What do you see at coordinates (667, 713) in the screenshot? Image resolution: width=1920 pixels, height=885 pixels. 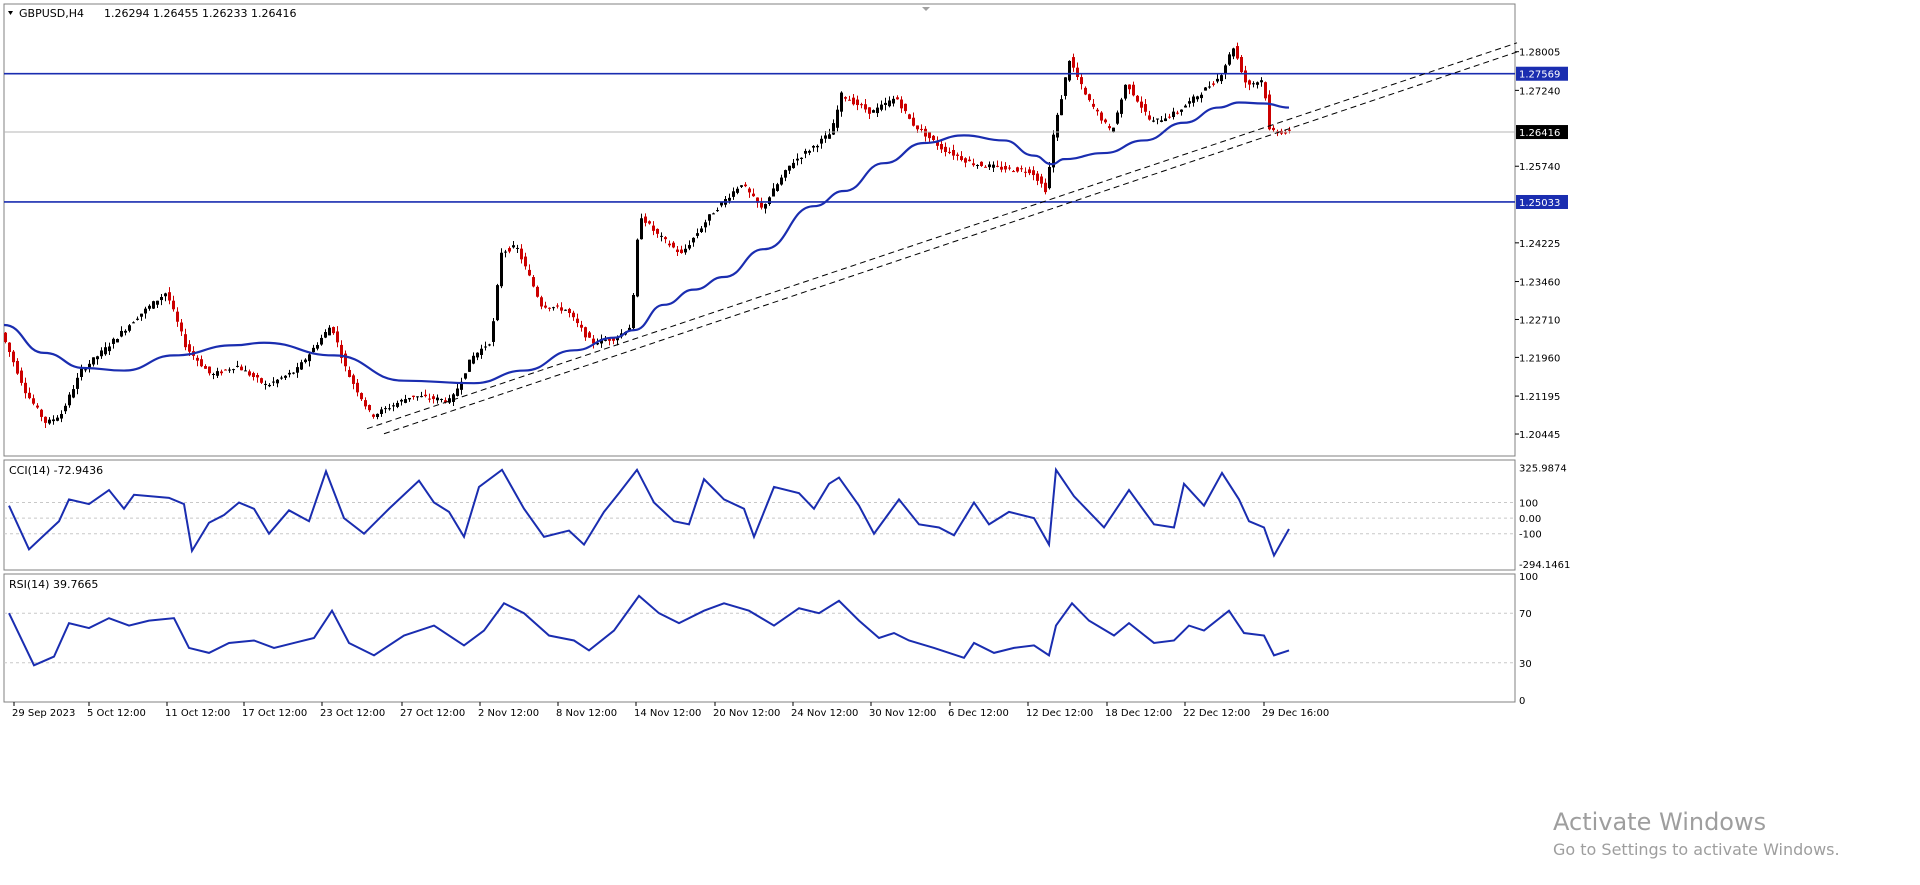 I see `time-axis-label: 14 Nov 12:00` at bounding box center [667, 713].